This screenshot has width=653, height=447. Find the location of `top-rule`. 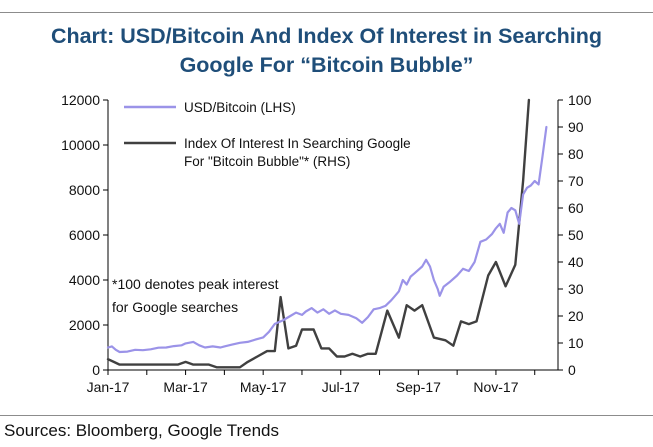

top-rule is located at coordinates (326, 12).